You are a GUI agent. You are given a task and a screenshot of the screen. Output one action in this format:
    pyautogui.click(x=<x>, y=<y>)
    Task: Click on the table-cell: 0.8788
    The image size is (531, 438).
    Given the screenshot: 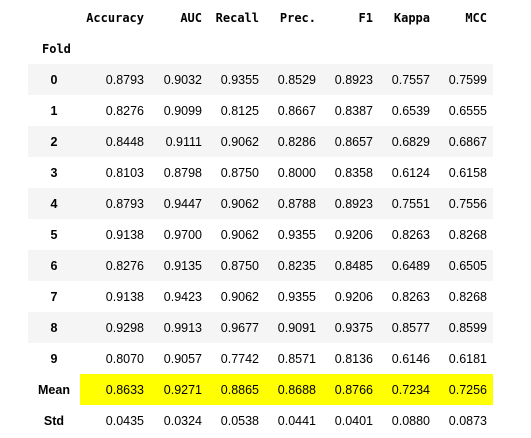 What is the action you would take?
    pyautogui.click(x=293, y=203)
    